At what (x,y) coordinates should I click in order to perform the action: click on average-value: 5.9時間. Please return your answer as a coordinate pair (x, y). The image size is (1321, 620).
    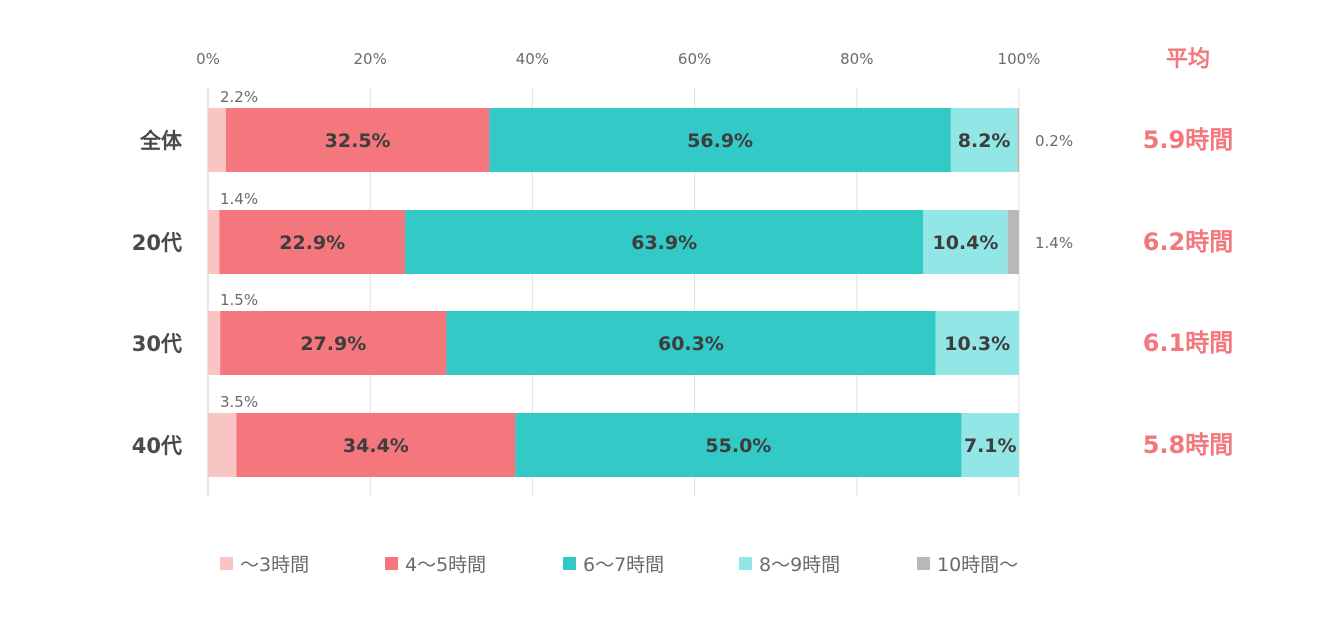
    Looking at the image, I should click on (1188, 140).